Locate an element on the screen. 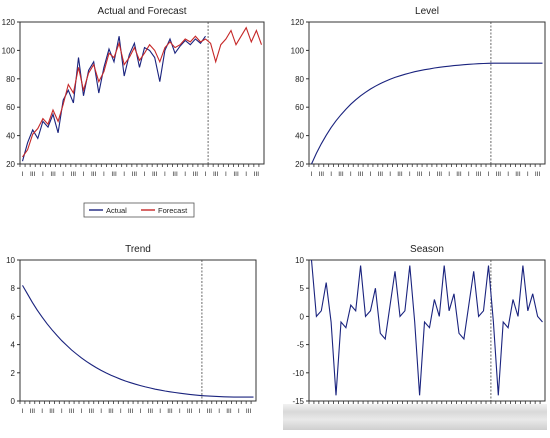 Image resolution: width=550 pixels, height=438 pixels. chart-title: Actual and Forecast is located at coordinates (142, 11).